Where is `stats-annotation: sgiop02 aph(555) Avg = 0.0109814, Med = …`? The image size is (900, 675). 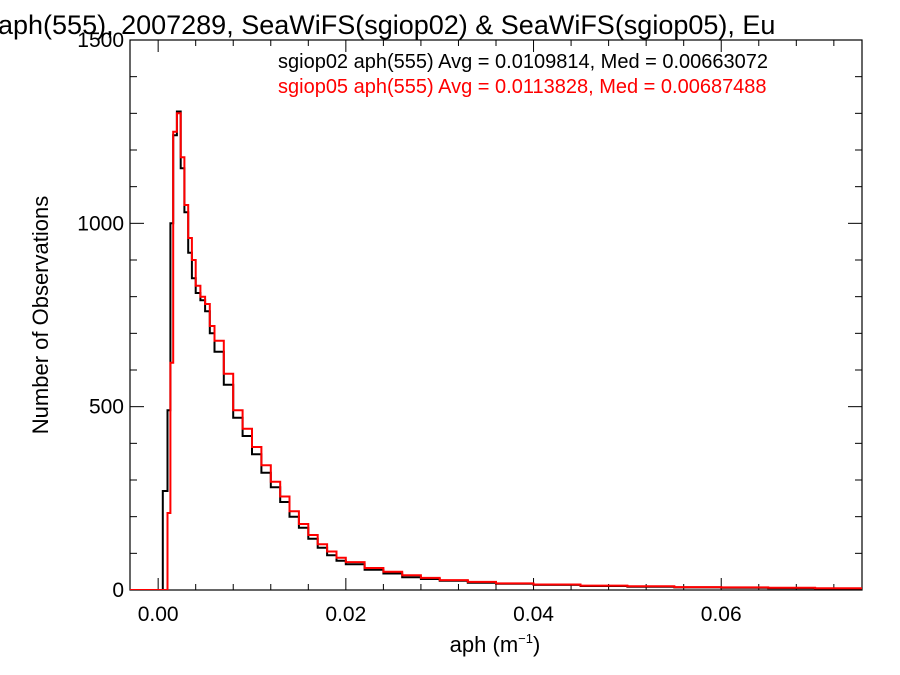
stats-annotation: sgiop02 aph(555) Avg = 0.0109814, Med = … is located at coordinates (523, 62).